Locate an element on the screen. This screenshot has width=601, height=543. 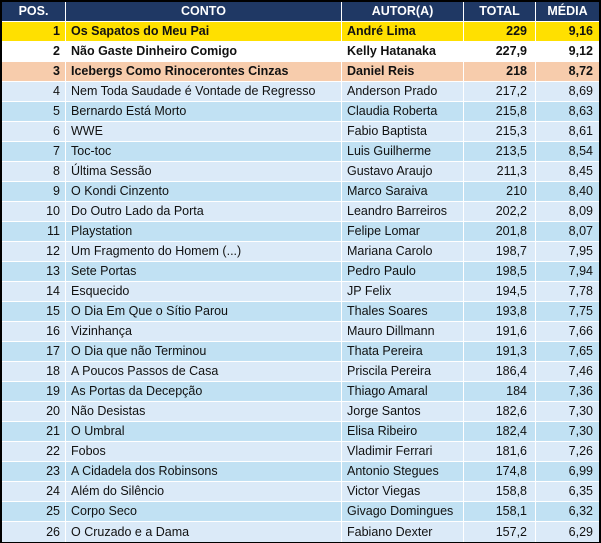
cell-conto: O Dia Em Que o Sítio Parou is located at coordinates (204, 312).